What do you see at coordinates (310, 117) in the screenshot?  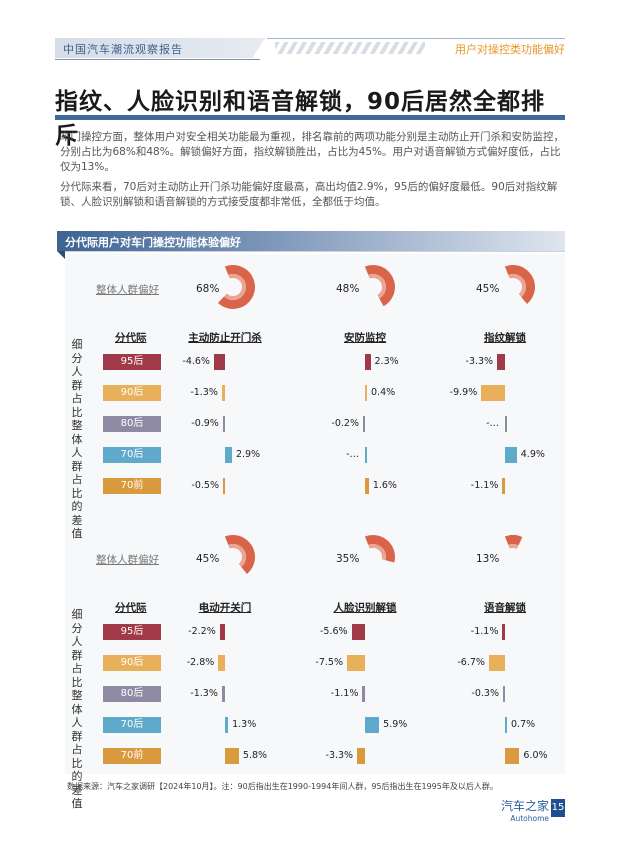 I see `title-underline` at bounding box center [310, 117].